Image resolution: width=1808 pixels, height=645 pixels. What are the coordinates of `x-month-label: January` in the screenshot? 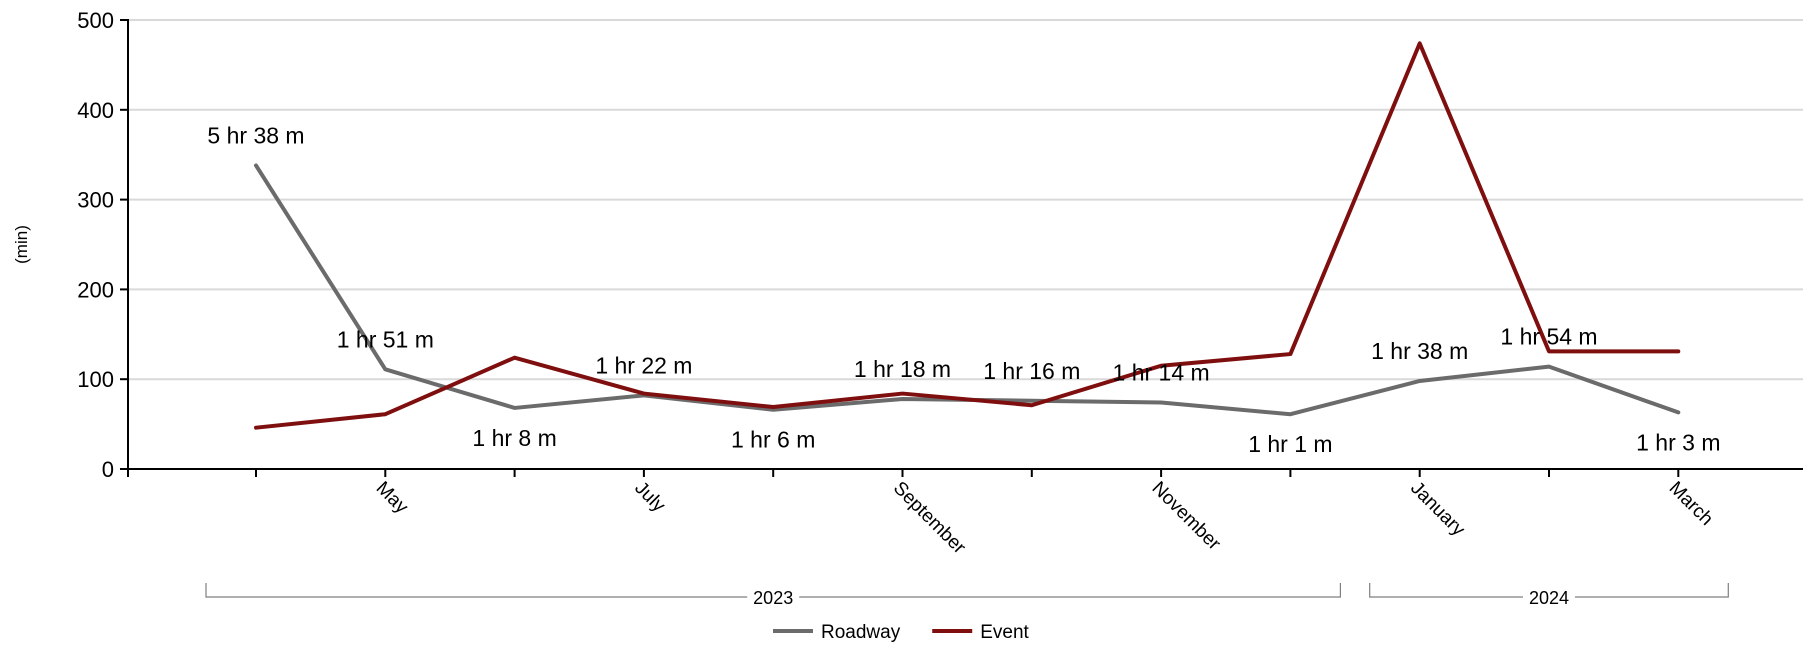 It's located at (1437, 509).